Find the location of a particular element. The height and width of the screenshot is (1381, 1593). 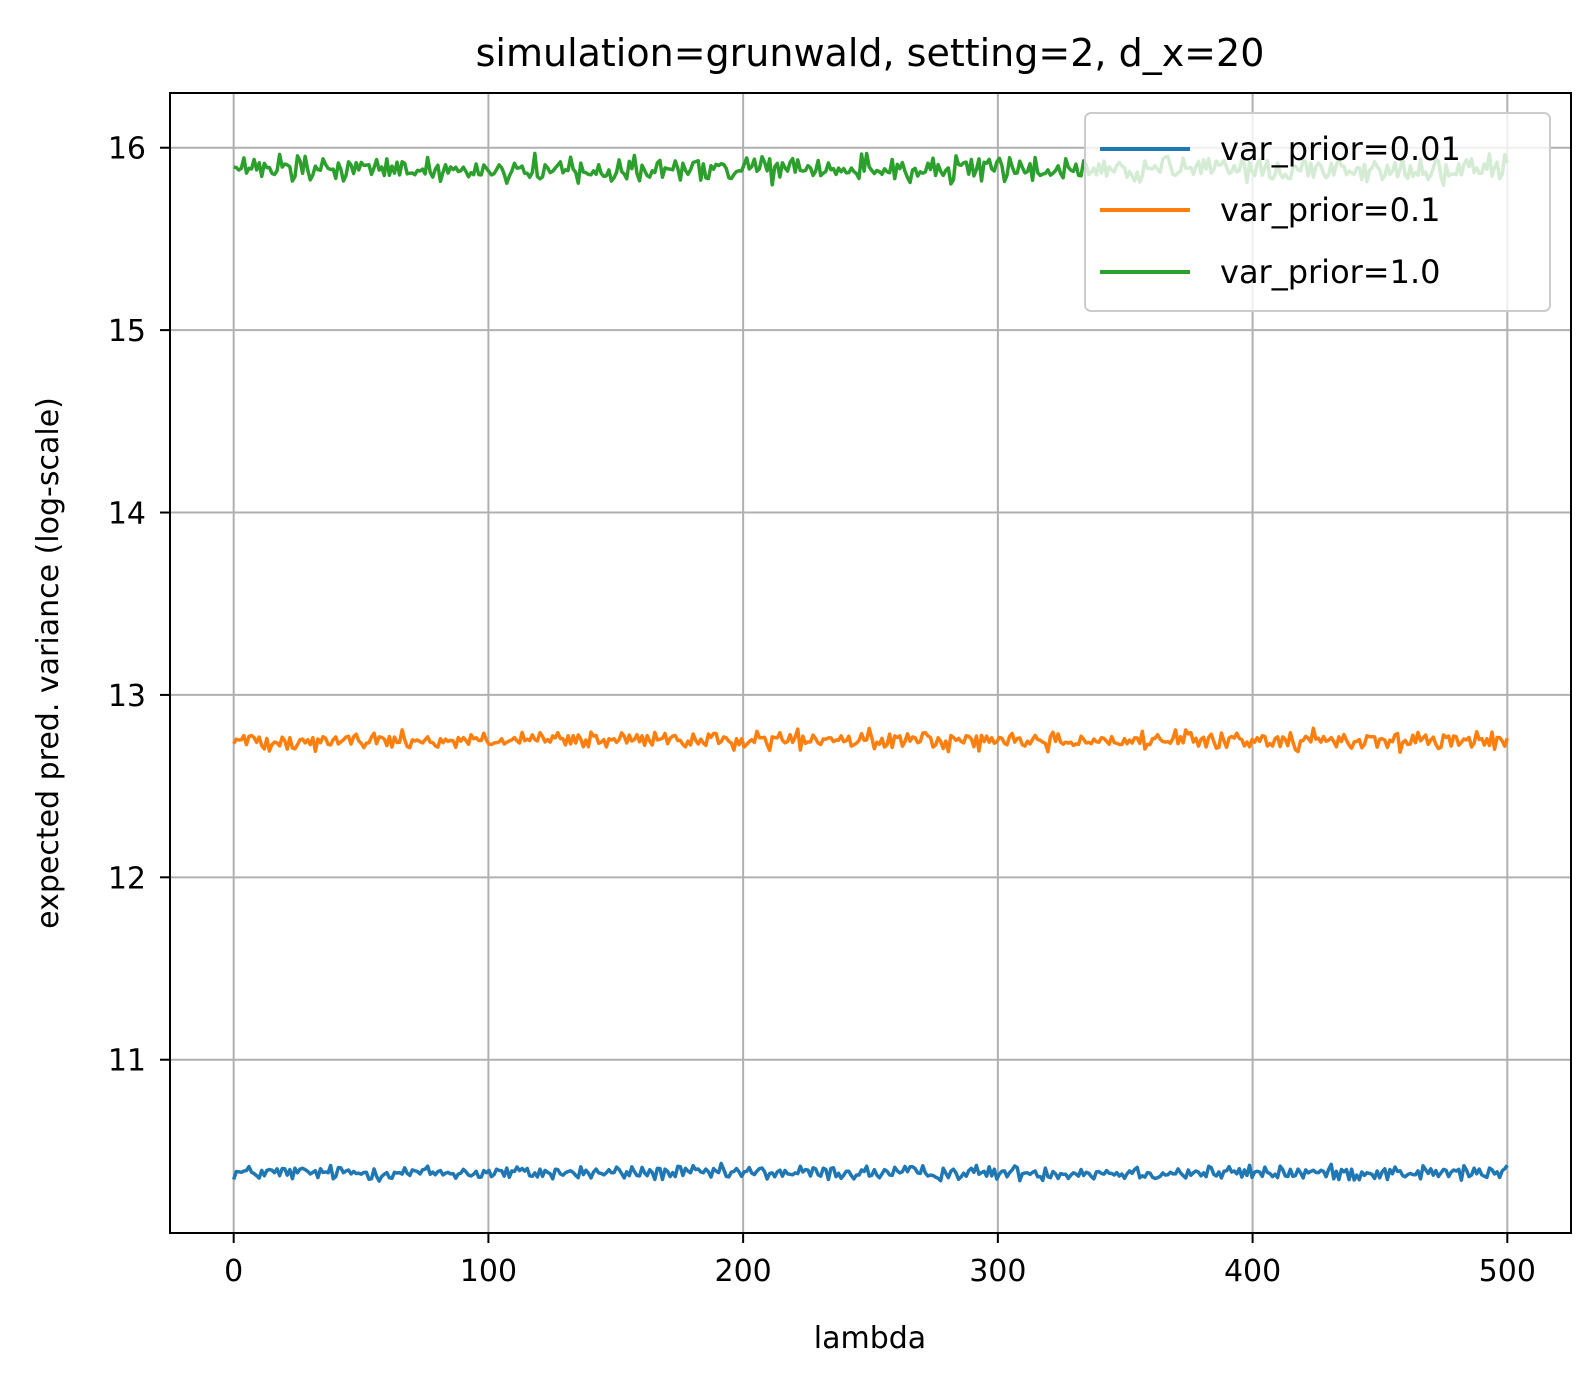

legend-label: var_prior=1.0 is located at coordinates (1330, 272).